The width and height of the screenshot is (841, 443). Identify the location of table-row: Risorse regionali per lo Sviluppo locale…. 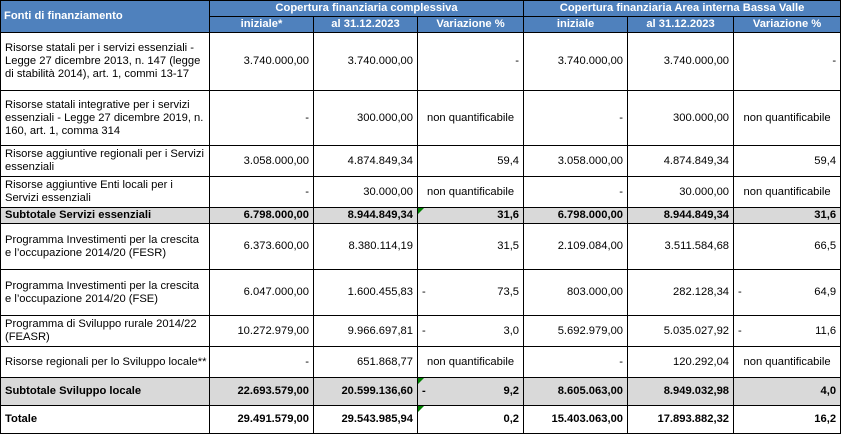
(420, 362).